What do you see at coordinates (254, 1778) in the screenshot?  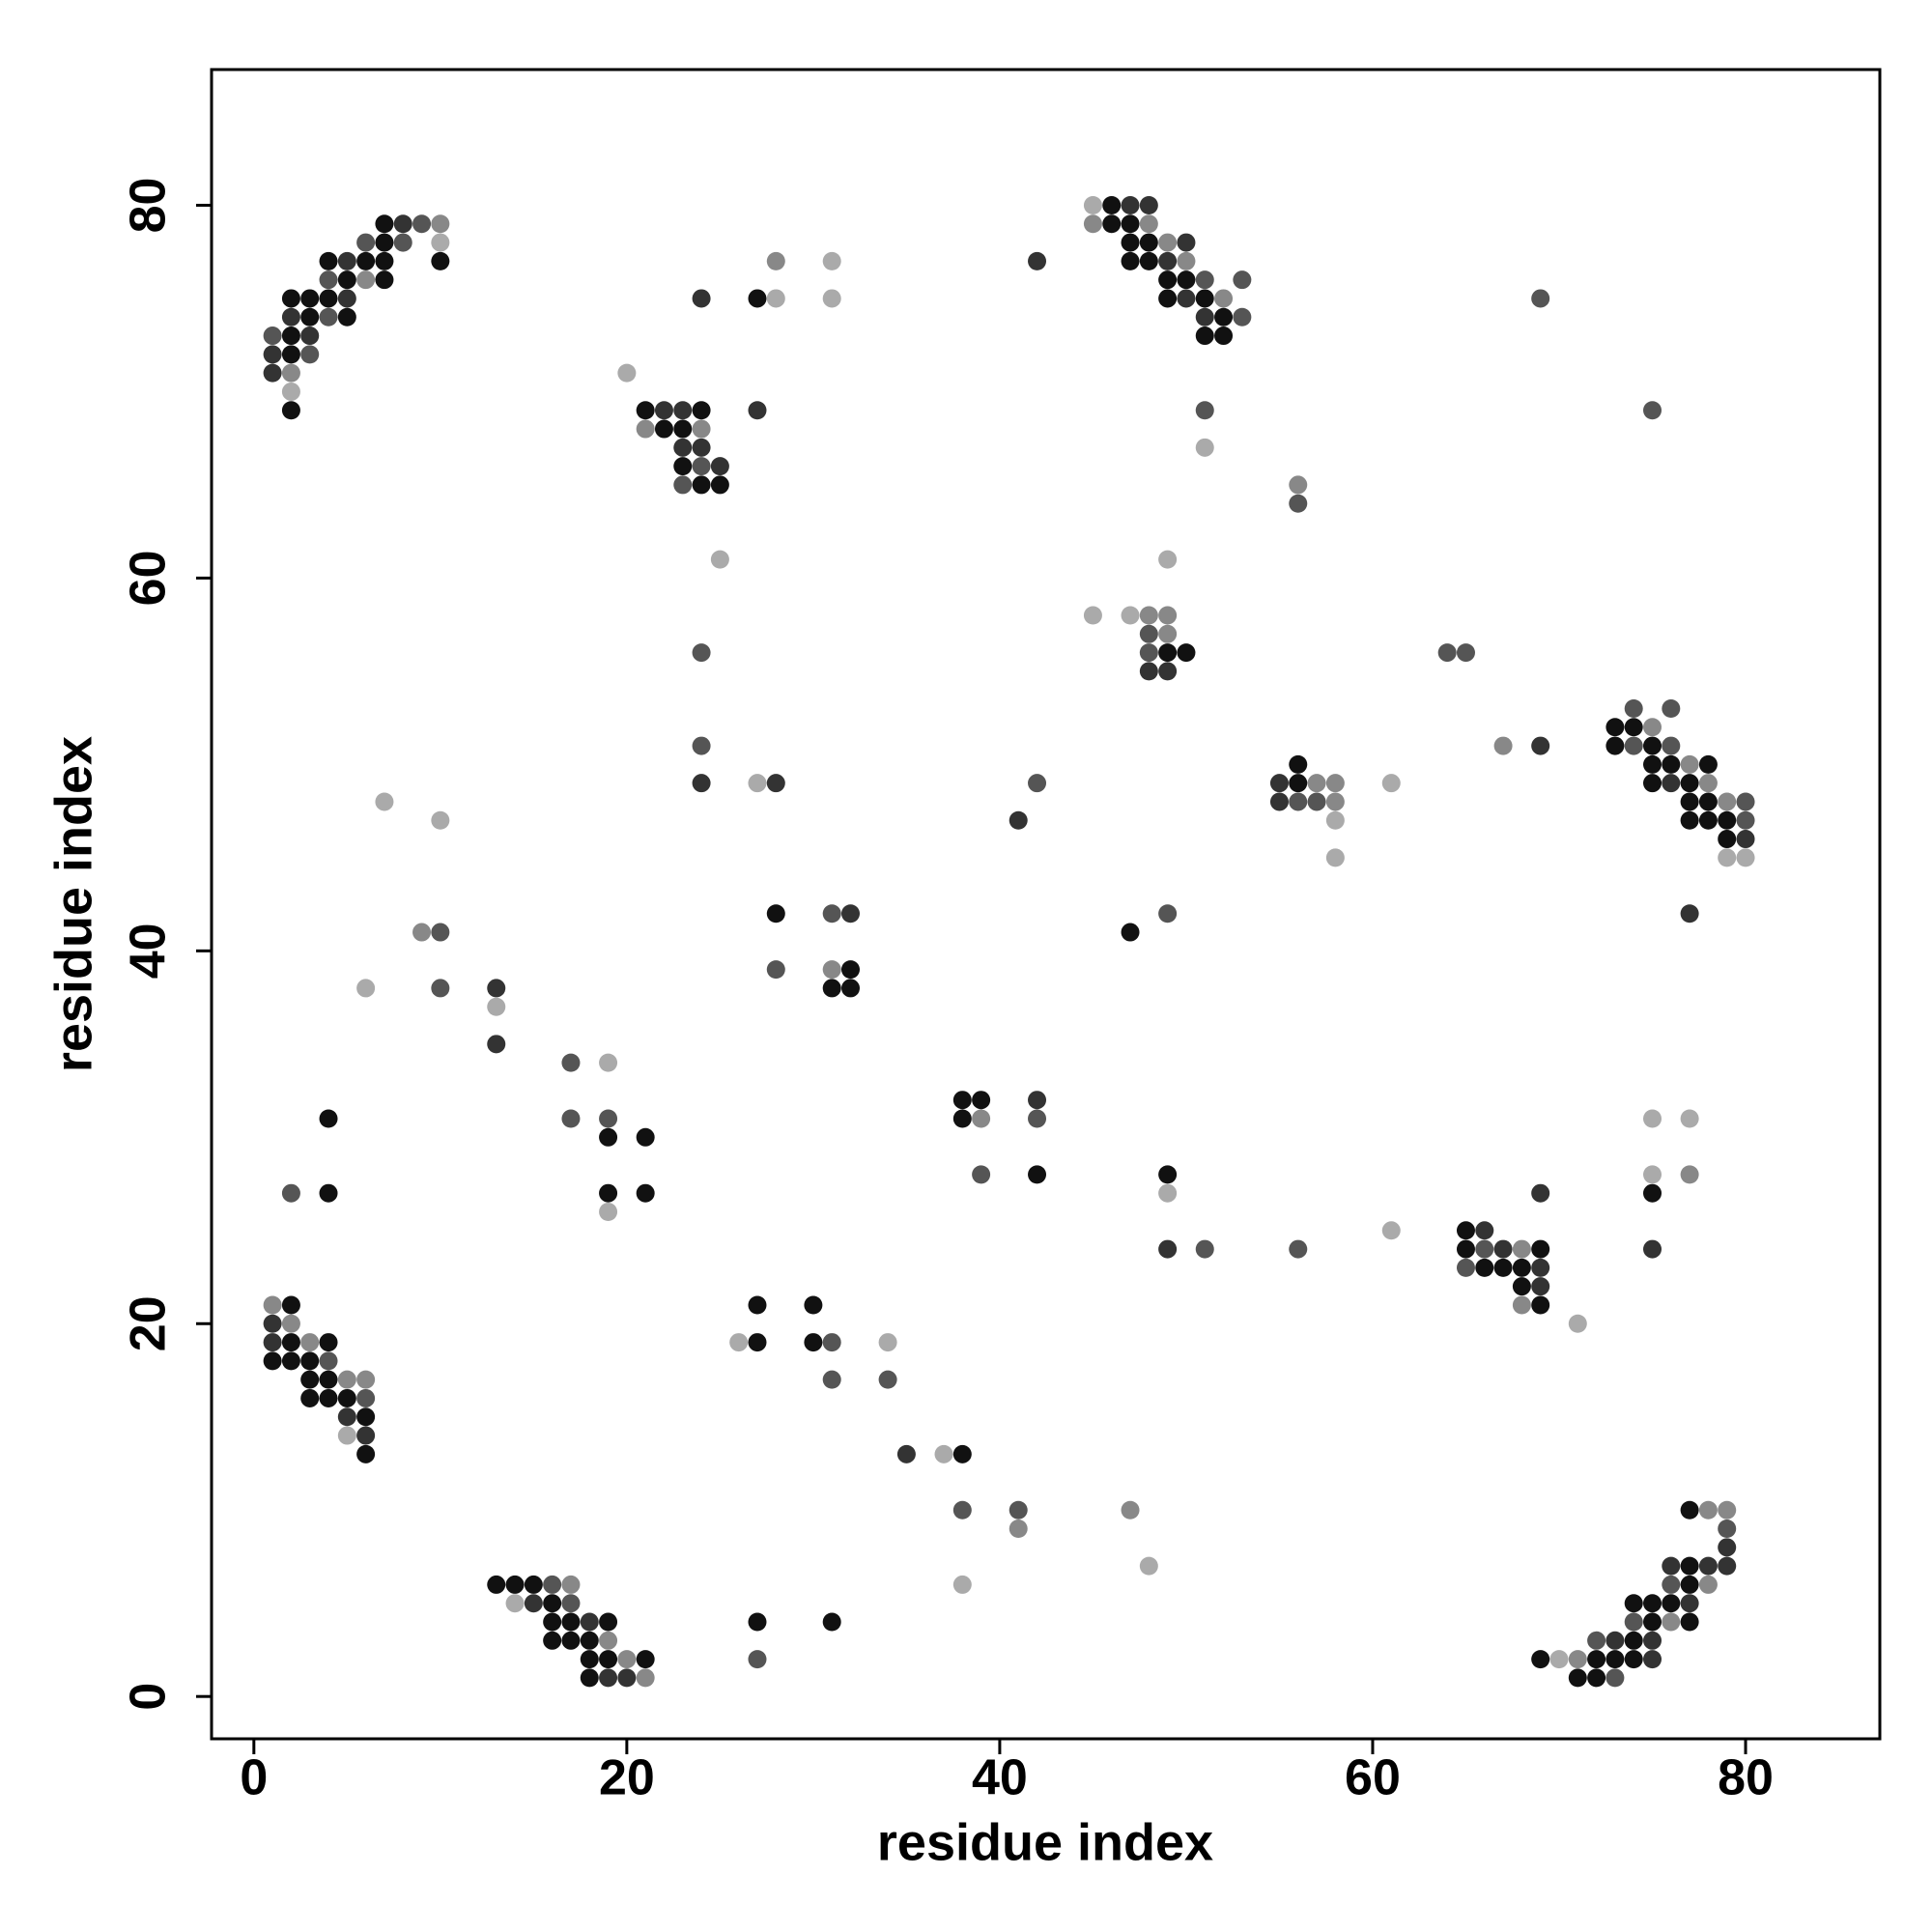 I see `x-tick-label: 0` at bounding box center [254, 1778].